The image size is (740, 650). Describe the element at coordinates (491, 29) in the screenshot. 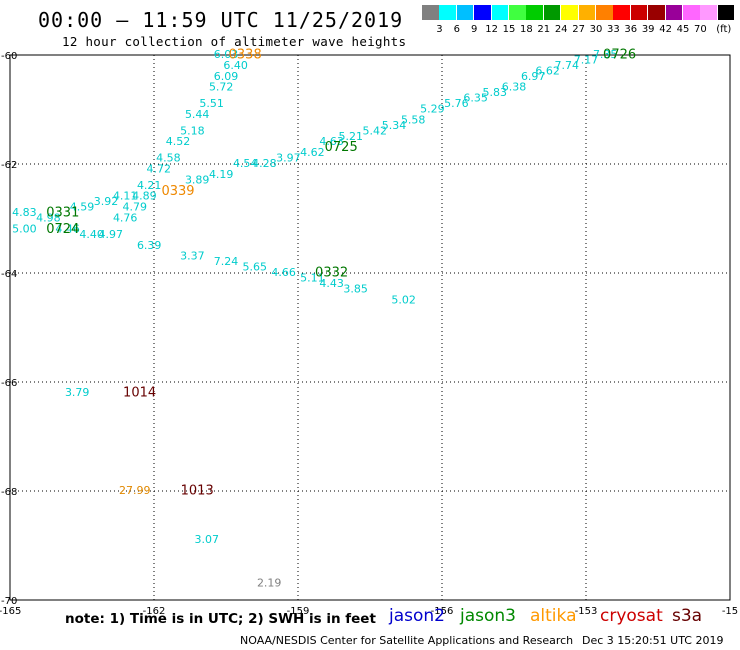

I see `legend-label: 12` at that location.